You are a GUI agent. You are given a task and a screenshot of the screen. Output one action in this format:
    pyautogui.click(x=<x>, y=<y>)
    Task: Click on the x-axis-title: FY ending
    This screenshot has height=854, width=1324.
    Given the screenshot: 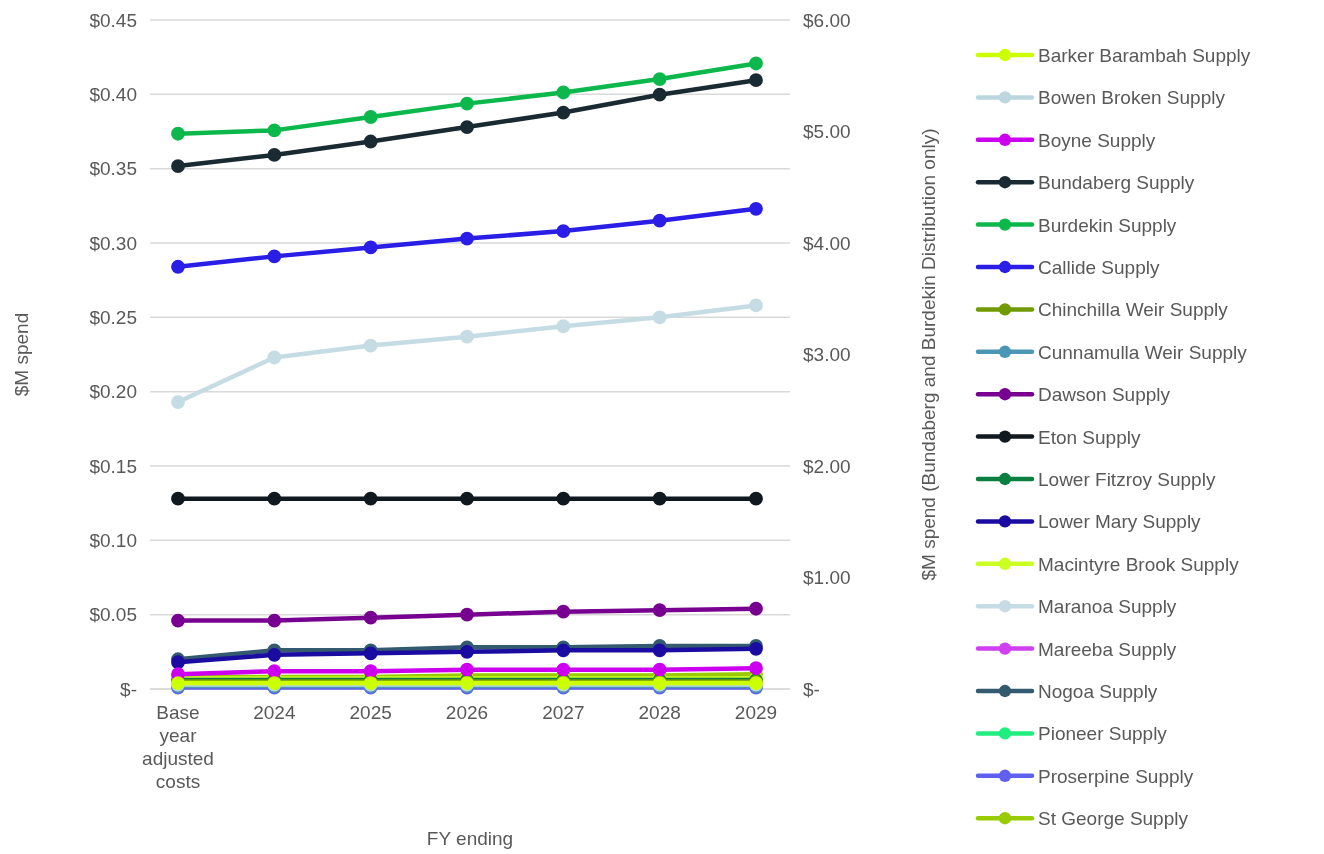 What is the action you would take?
    pyautogui.click(x=470, y=838)
    